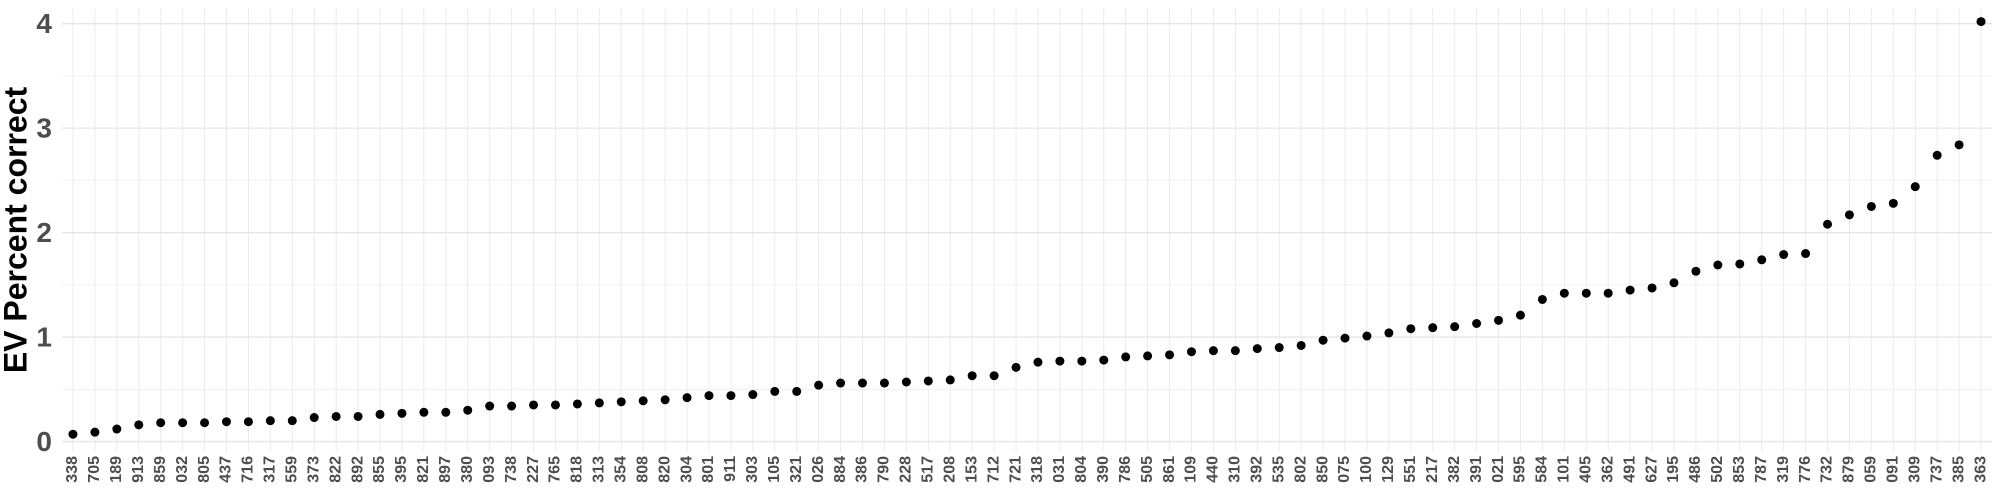 The image size is (2000, 500). What do you see at coordinates (620, 469) in the screenshot?
I see `x-tick-label: 354` at bounding box center [620, 469].